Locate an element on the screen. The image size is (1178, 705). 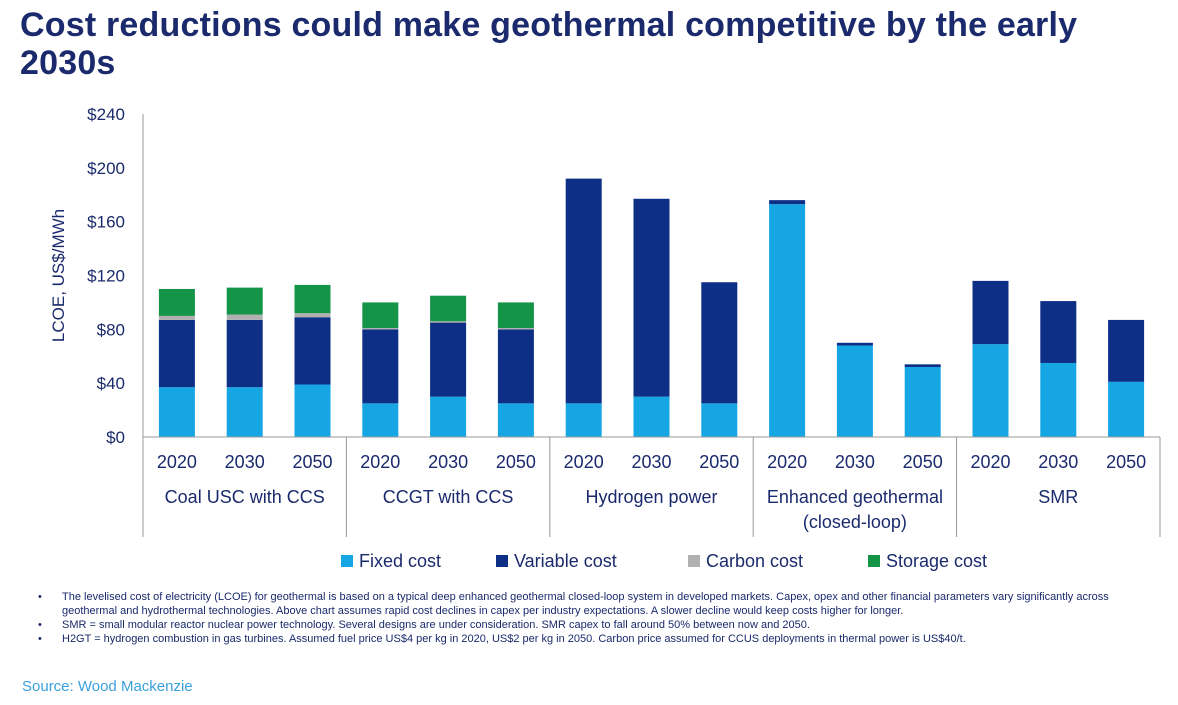
group-label: Coal USC with CCS is located at coordinates (245, 497).